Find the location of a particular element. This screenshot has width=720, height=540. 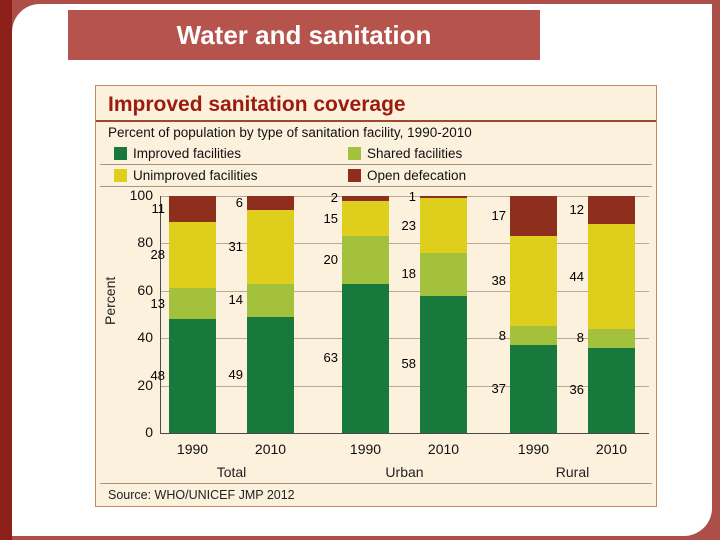

legend-label: Open defecation is located at coordinates (417, 175).